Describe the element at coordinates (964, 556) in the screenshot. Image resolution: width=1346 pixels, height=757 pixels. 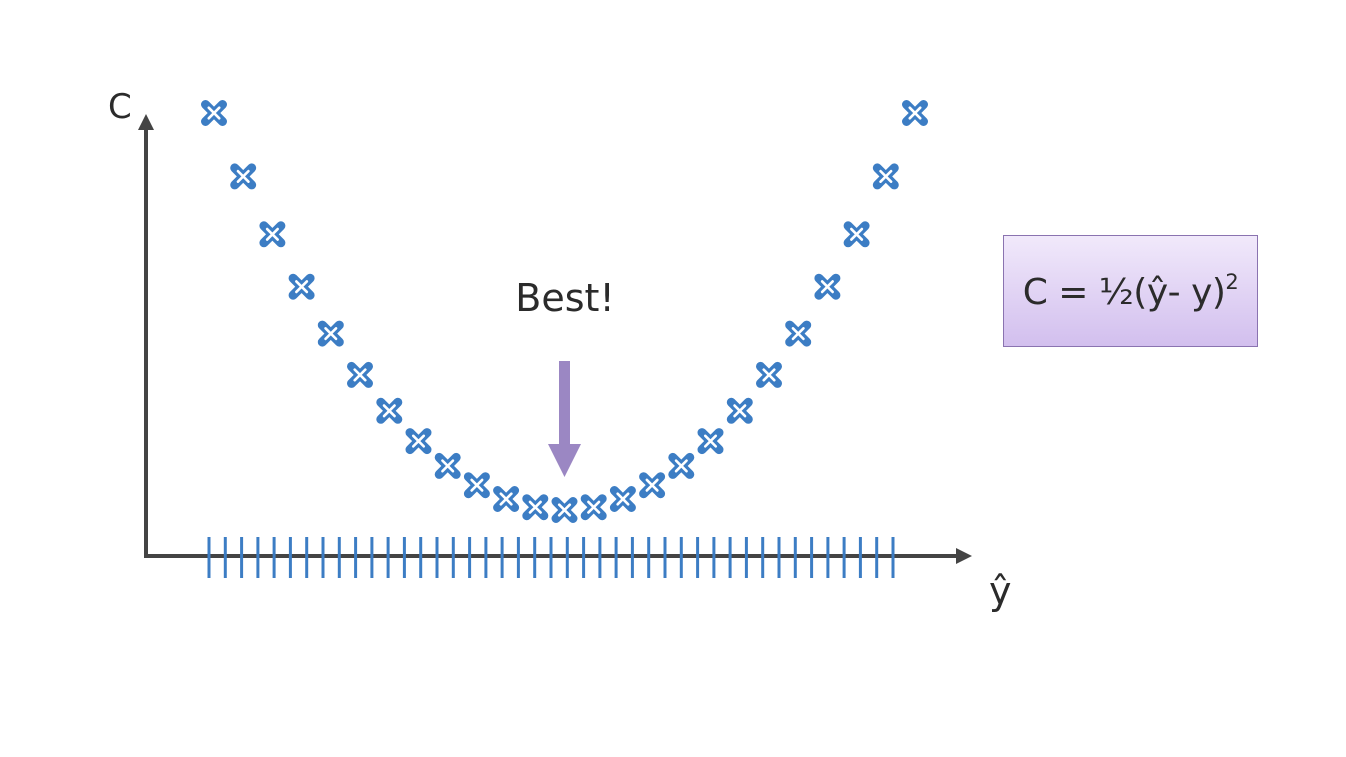
I see `x-axis-arrowhead` at that location.